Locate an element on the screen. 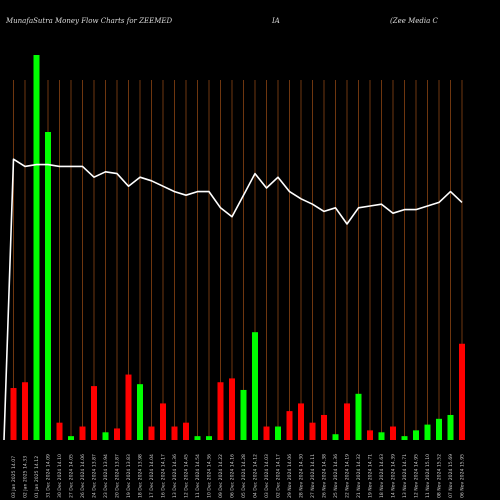  x-tick-label: 29 Nov 2024 14.06 is located at coordinates (290, 476).